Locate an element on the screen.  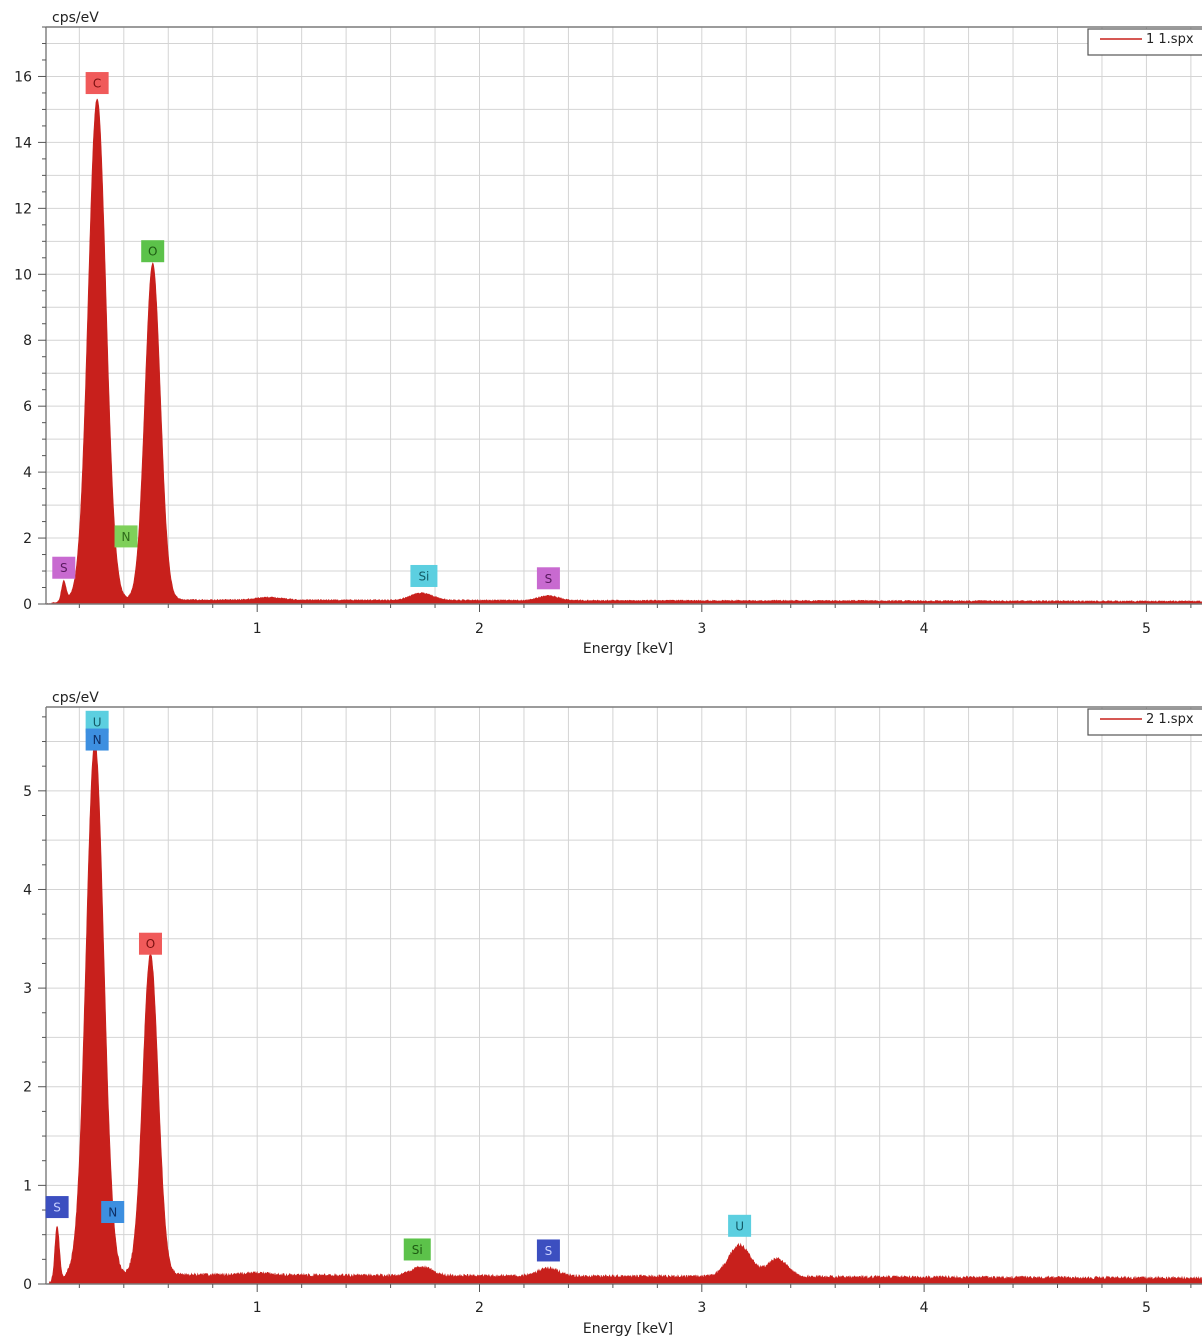
y-tick-label: 3 is located at coordinates (27, 989).